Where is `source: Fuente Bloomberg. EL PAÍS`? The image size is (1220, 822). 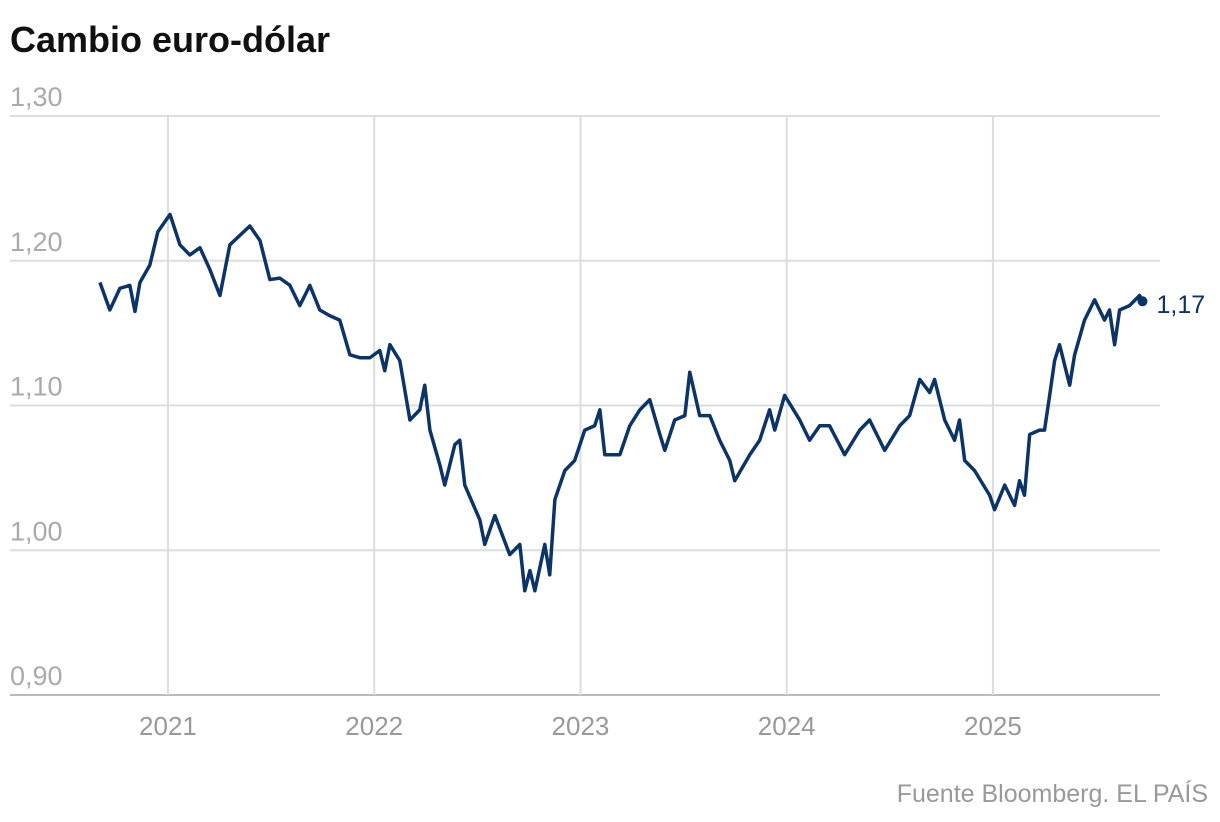
source: Fuente Bloomberg. EL PAÍS is located at coordinates (1052, 793).